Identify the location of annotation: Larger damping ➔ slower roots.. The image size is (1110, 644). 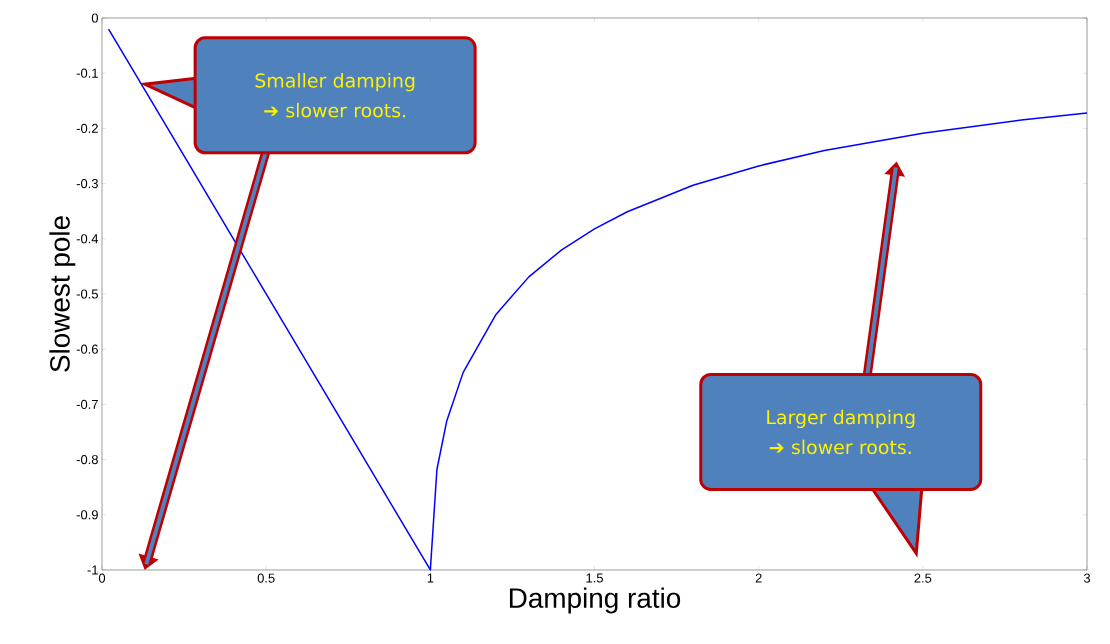
(841, 432).